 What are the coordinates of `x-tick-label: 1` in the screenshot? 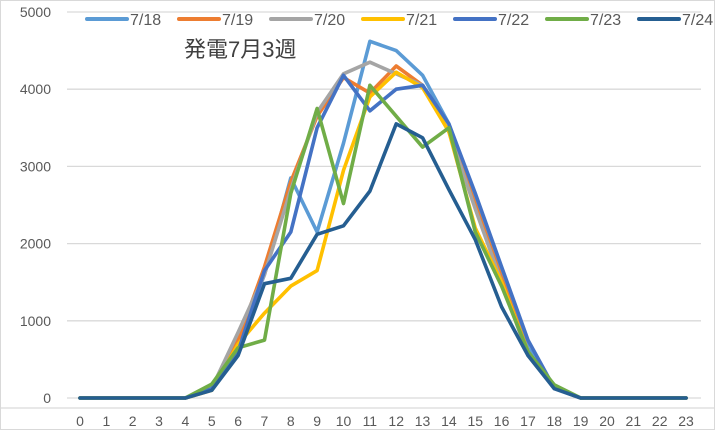 It's located at (106, 421).